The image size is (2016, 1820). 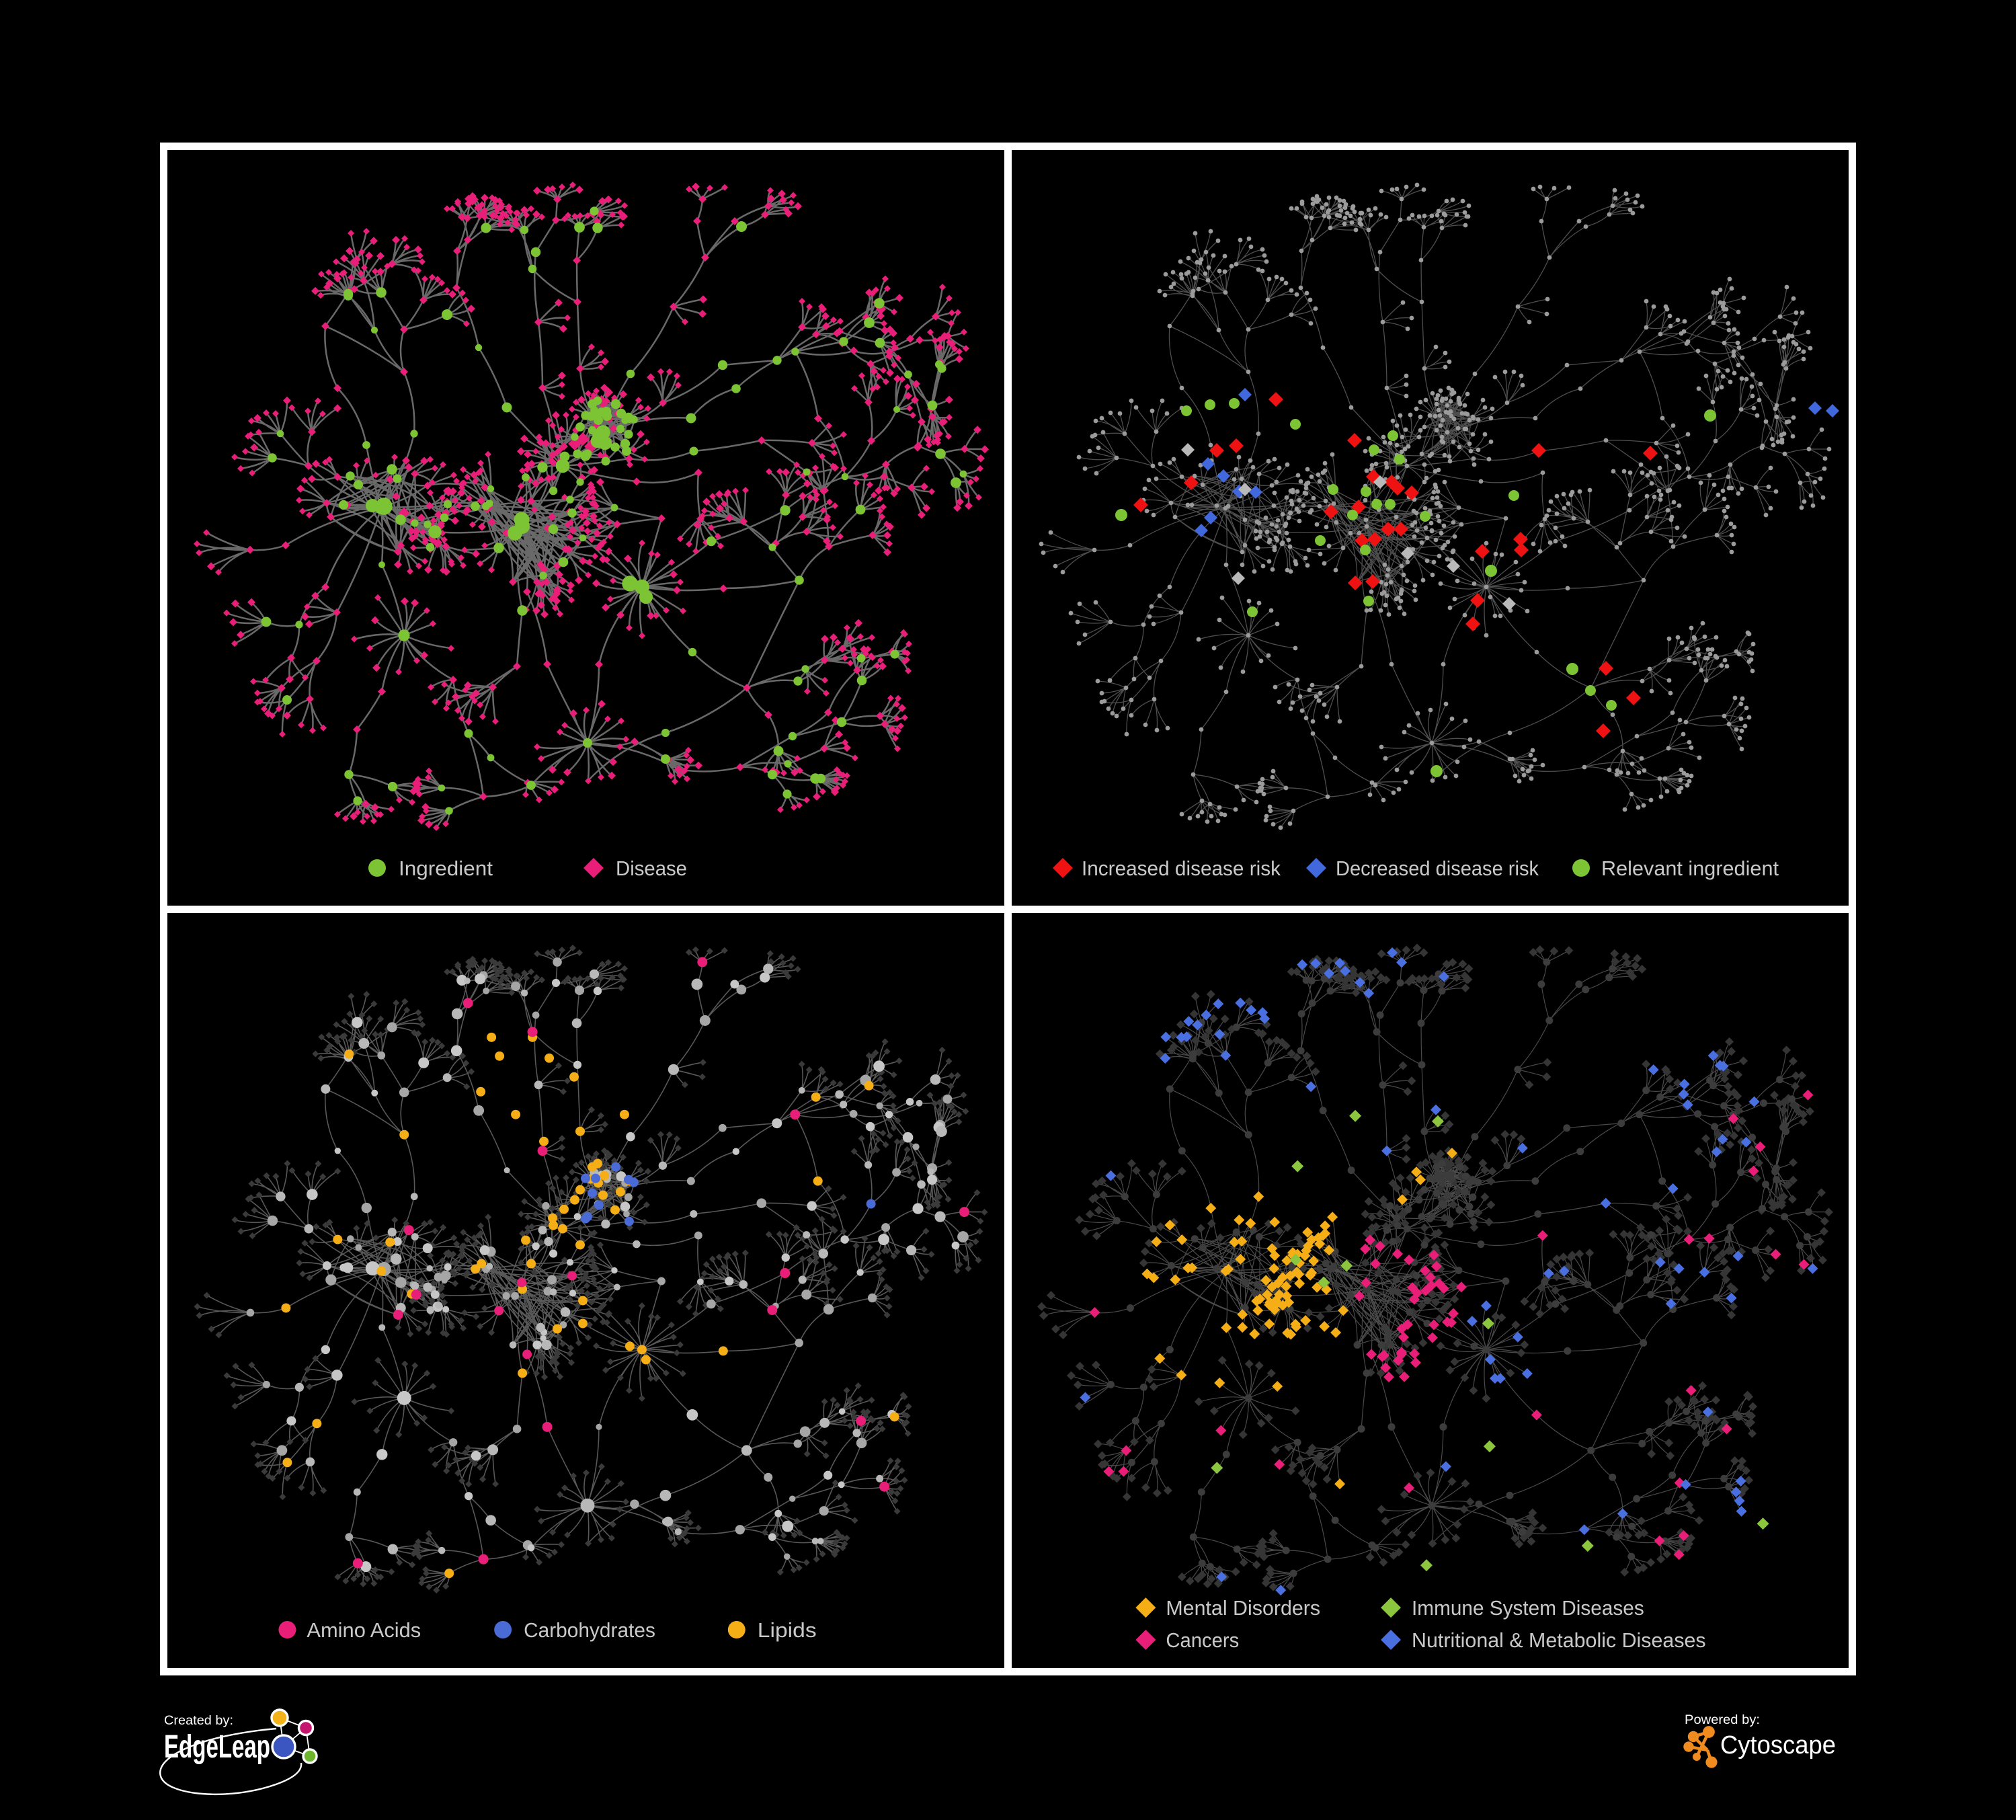 I want to click on svg-text: Cancers, so click(x=1202, y=1640).